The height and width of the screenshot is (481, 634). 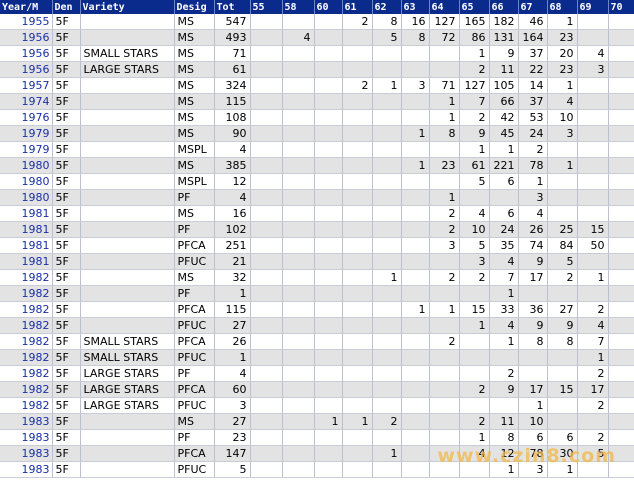 What do you see at coordinates (26, 117) in the screenshot?
I see `year-link: 1976` at bounding box center [26, 117].